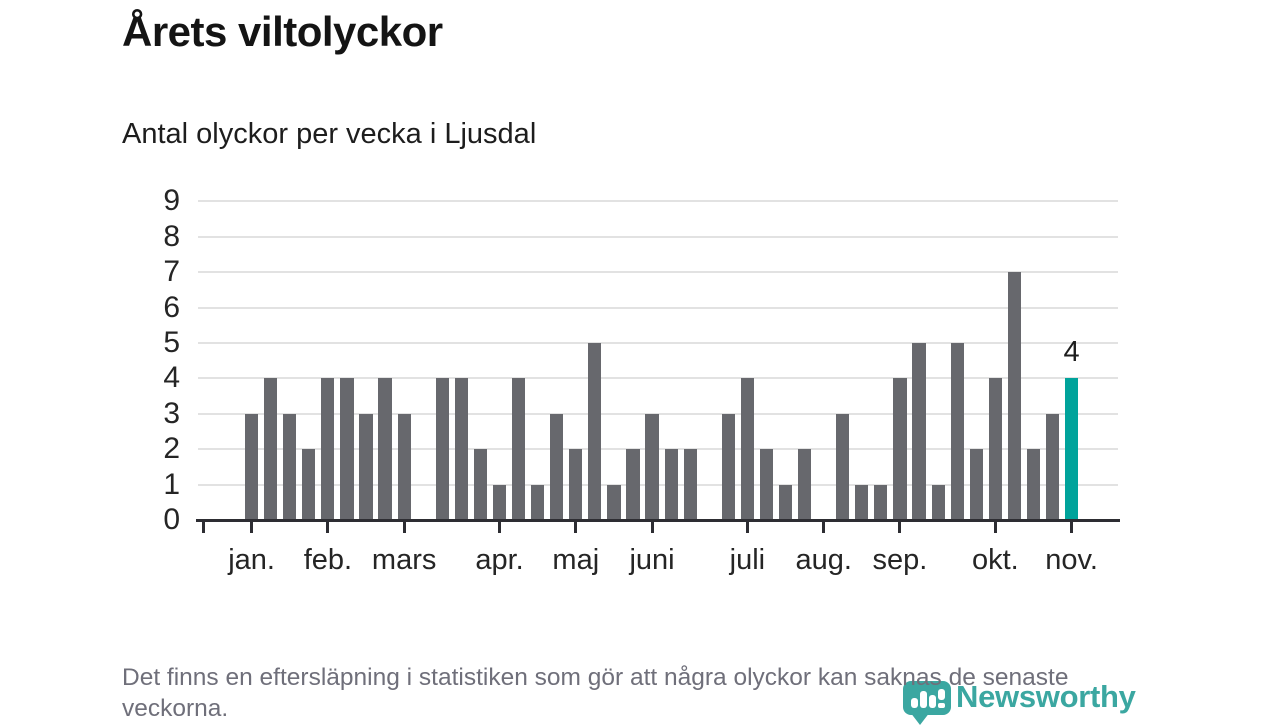 This screenshot has width=1280, height=725. What do you see at coordinates (171, 519) in the screenshot?
I see `y-axis-tick-label: 0` at bounding box center [171, 519].